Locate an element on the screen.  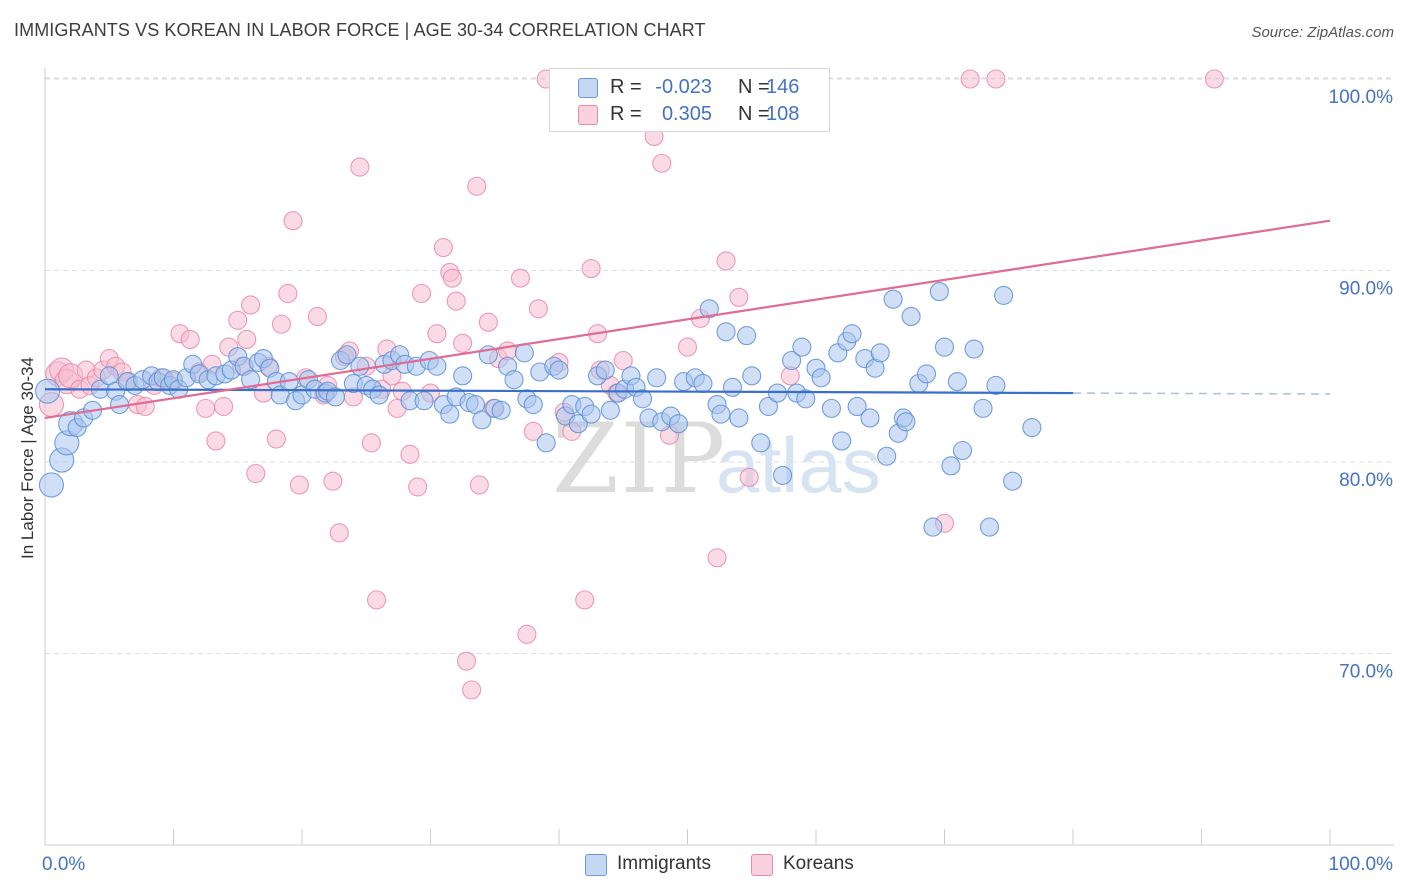
legend-row-koreans: R = 0.305 N = 108 is located at coordinates (689, 114).